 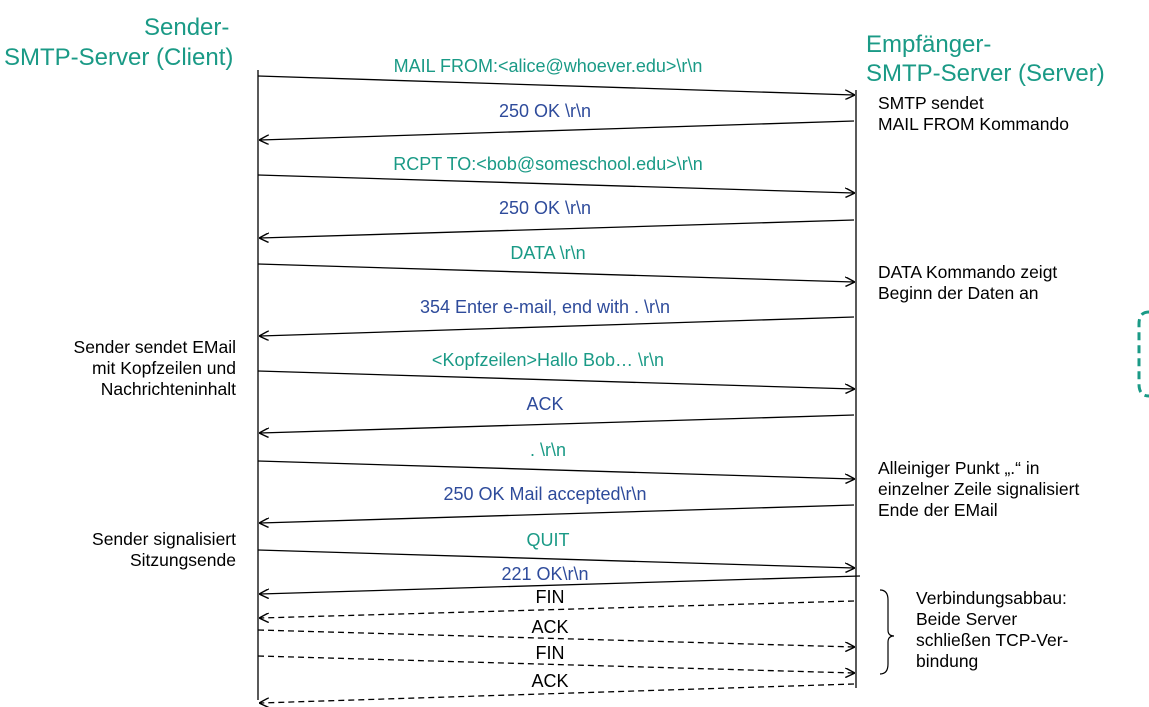 I want to click on message-label: <Kopfzeilen>Hallo Bob… \r\n, so click(x=548, y=360).